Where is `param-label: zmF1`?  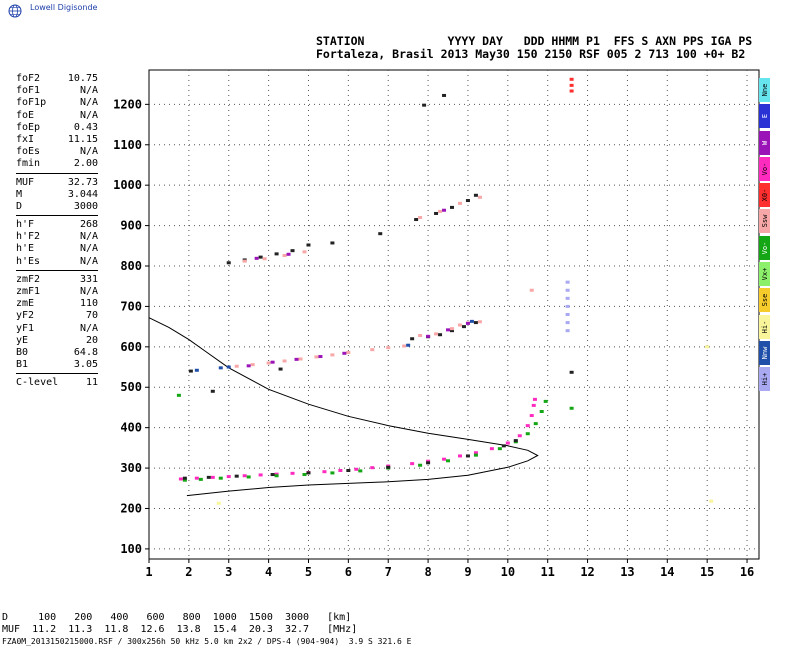 param-label: zmF1 is located at coordinates (28, 291).